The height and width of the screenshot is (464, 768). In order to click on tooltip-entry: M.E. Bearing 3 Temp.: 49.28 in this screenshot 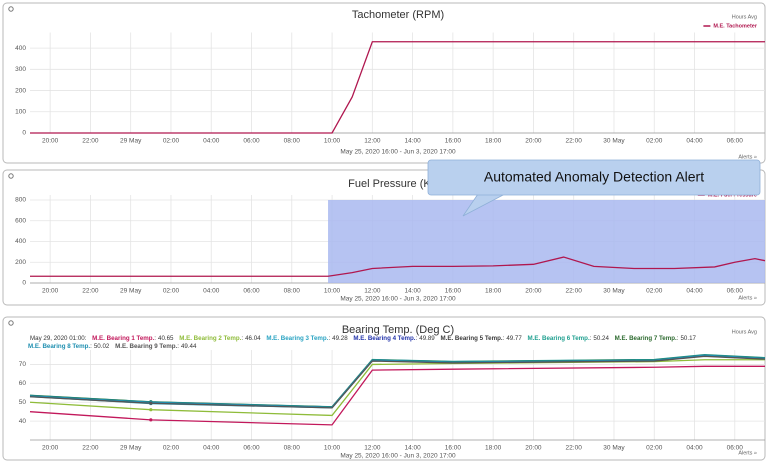, I will do `click(308, 338)`.